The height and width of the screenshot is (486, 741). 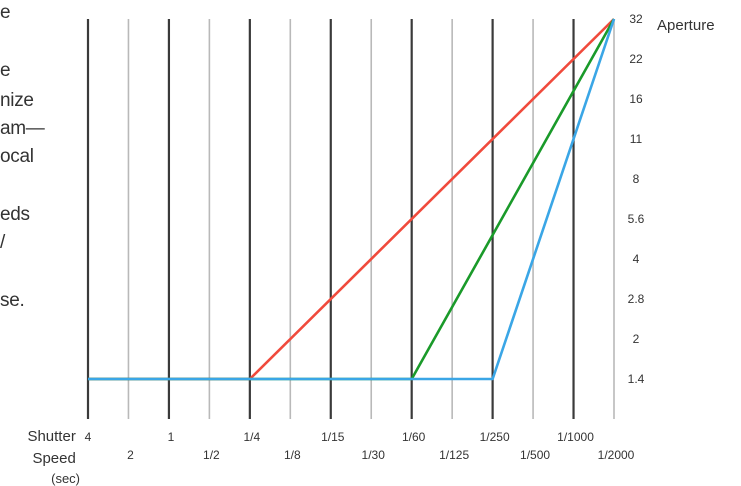 What do you see at coordinates (636, 339) in the screenshot?
I see `y-tick-label: 2` at bounding box center [636, 339].